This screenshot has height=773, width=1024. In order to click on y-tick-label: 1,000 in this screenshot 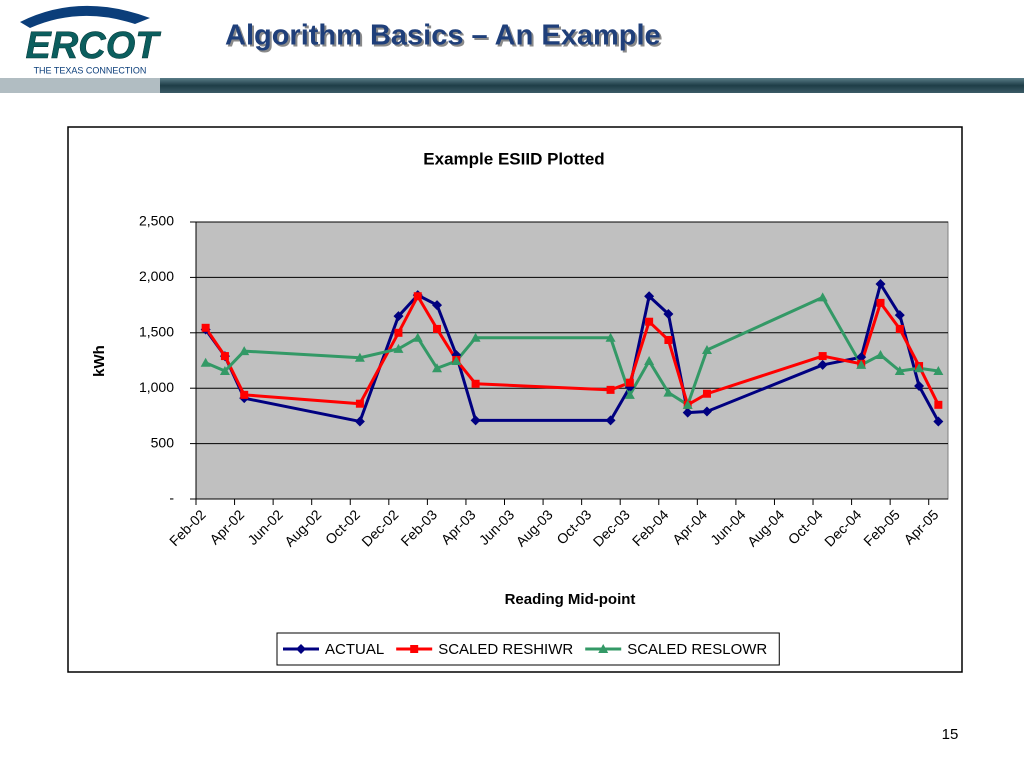, I will do `click(156, 387)`.